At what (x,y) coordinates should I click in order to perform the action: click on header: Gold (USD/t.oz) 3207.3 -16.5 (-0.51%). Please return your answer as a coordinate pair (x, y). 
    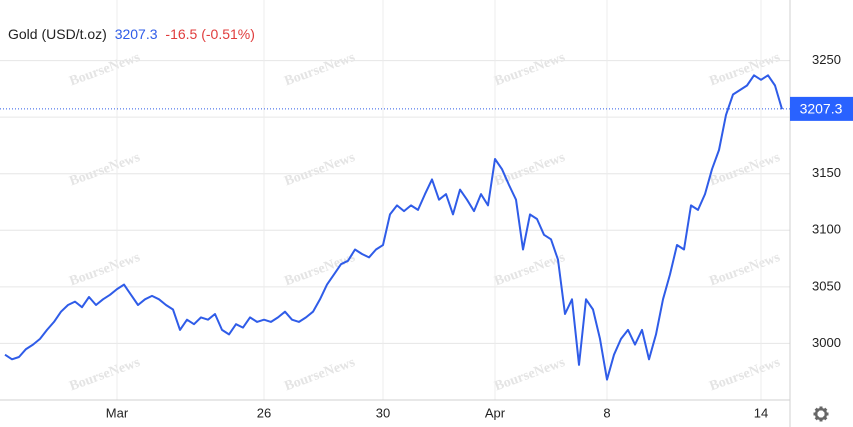
    Looking at the image, I should click on (131, 34).